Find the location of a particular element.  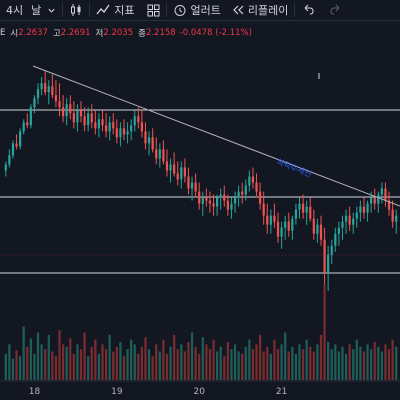

timeframe-selector: 4시 is located at coordinates (14, 10).